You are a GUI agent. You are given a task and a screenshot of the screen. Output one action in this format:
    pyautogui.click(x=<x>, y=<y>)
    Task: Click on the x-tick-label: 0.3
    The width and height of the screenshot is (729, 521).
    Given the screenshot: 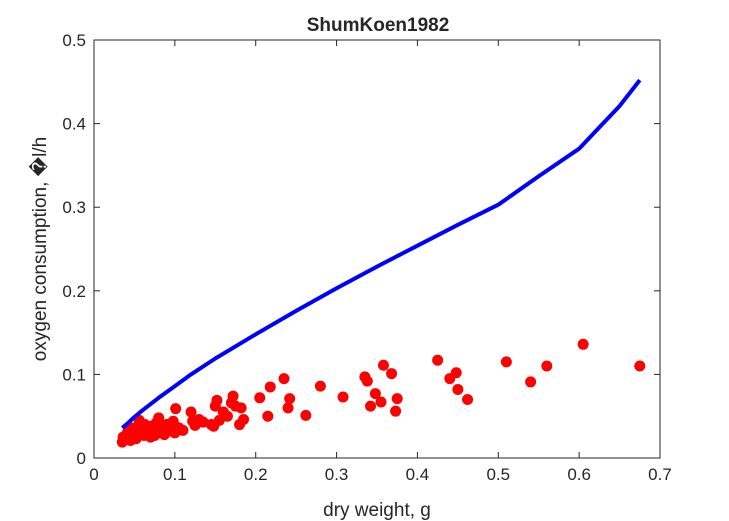 What is the action you would take?
    pyautogui.click(x=337, y=474)
    